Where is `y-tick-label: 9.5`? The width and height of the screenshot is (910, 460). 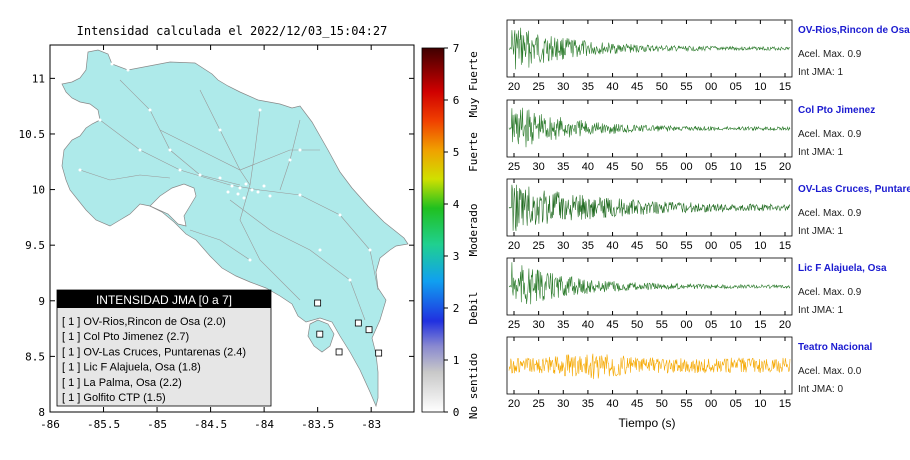 y-tick-label: 9.5 is located at coordinates (35, 245).